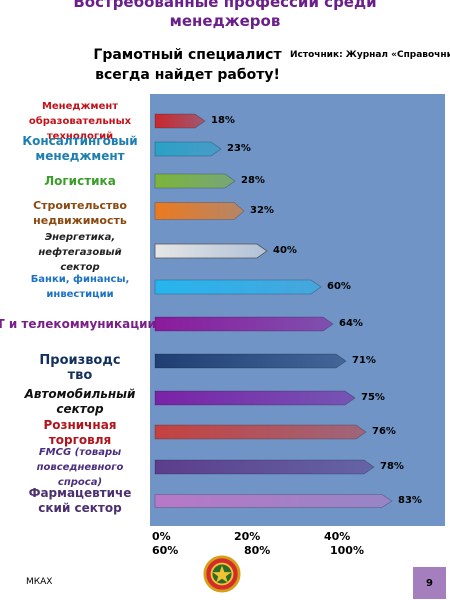 The height and width of the screenshot is (600, 450). I want to click on value-label: 40%, so click(285, 250).